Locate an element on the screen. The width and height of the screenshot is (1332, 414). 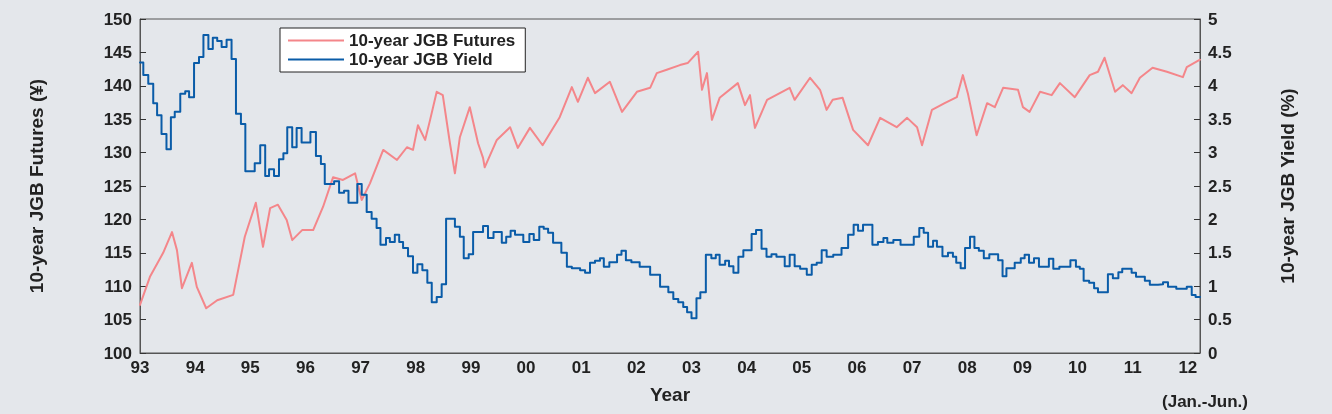
y-tick-label: 125 is located at coordinates (117, 186).